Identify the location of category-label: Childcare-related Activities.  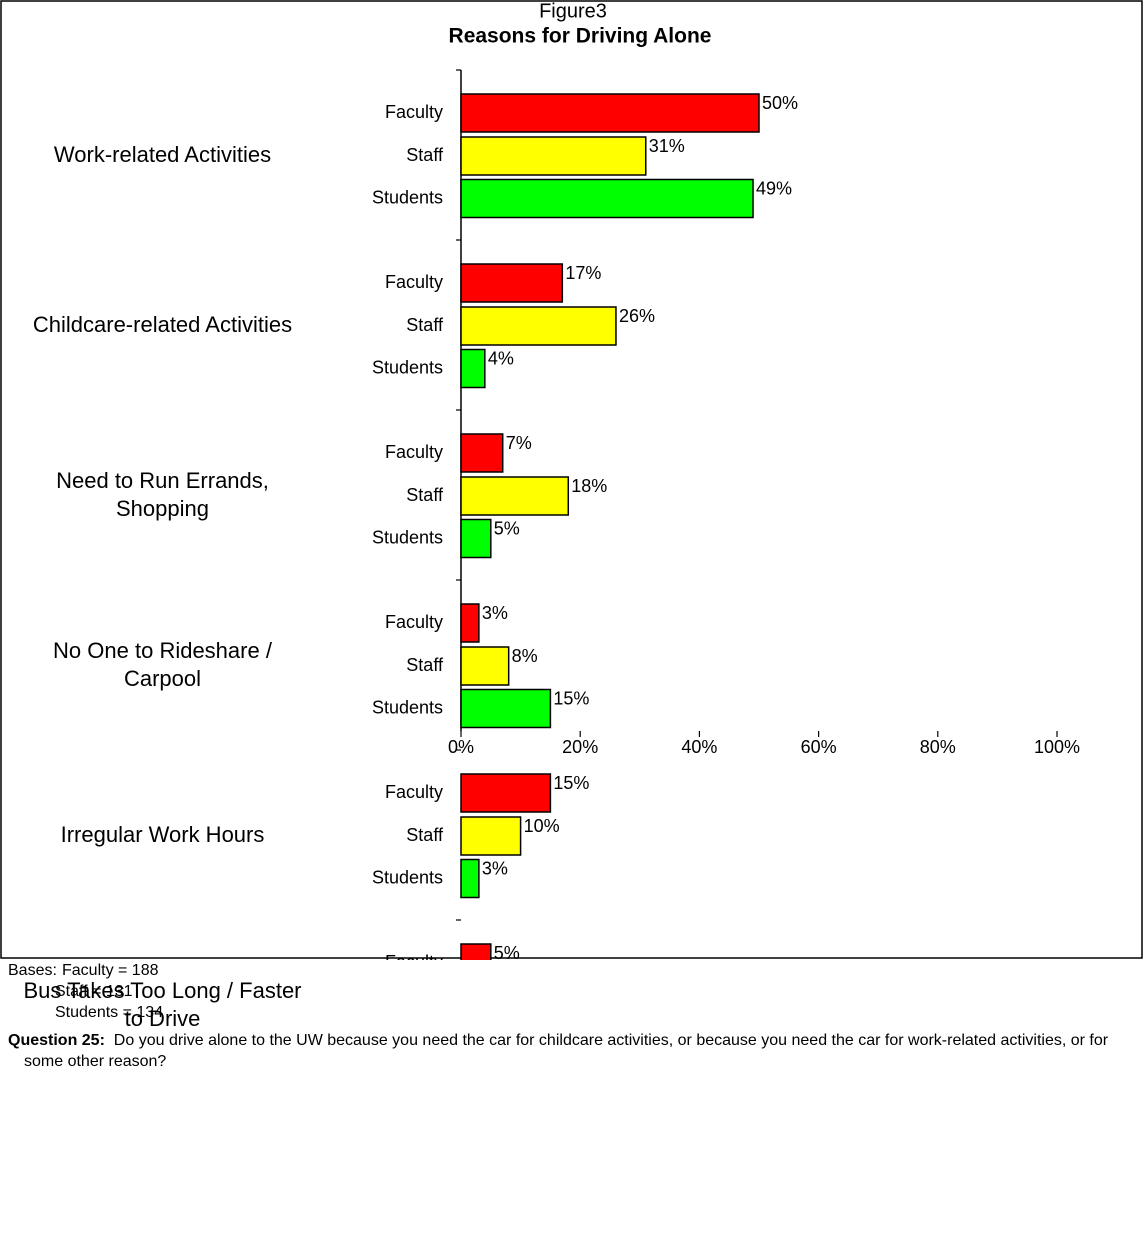
(162, 324).